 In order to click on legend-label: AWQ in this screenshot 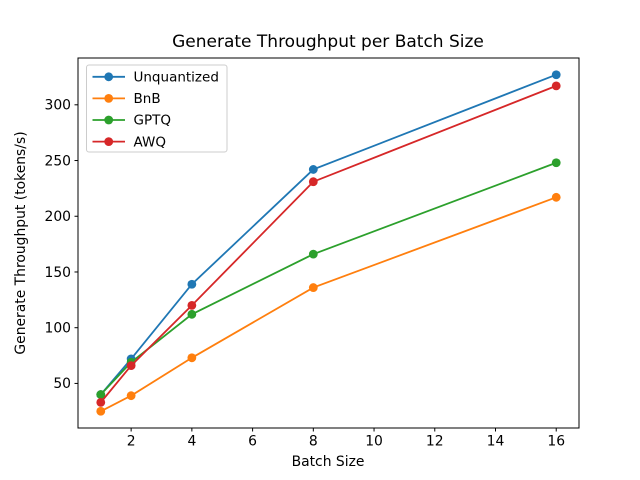, I will do `click(150, 142)`.